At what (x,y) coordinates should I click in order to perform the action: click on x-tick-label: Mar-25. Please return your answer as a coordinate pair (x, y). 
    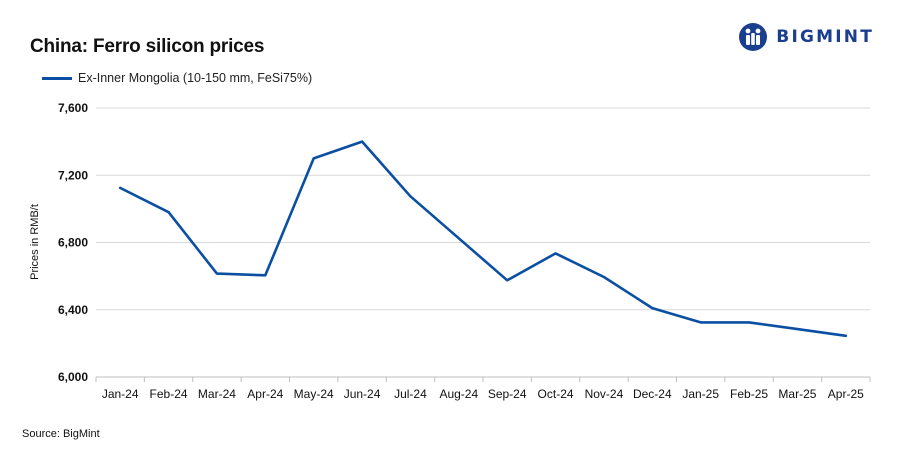
    Looking at the image, I should click on (797, 394).